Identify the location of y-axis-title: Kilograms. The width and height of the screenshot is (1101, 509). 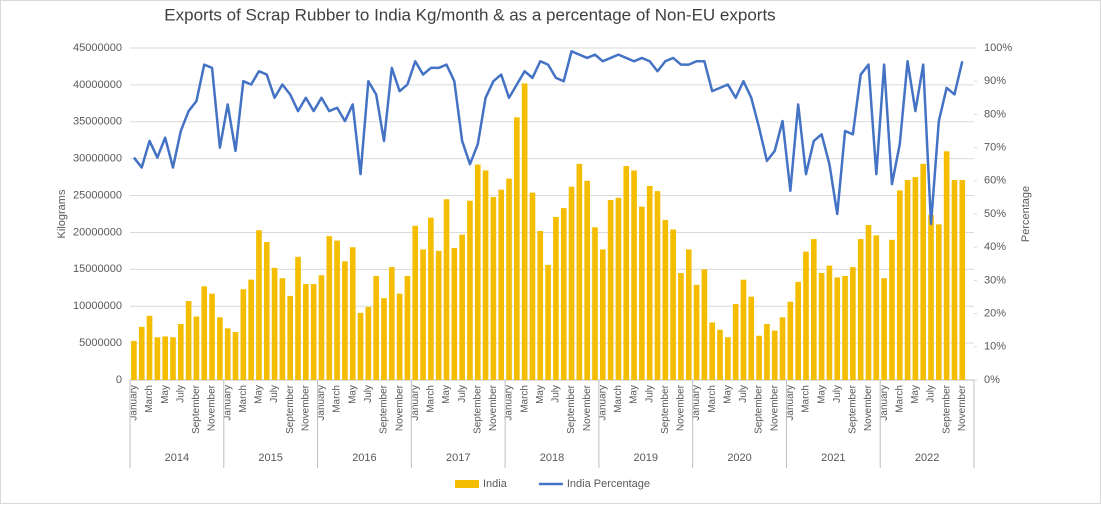
(62, 213).